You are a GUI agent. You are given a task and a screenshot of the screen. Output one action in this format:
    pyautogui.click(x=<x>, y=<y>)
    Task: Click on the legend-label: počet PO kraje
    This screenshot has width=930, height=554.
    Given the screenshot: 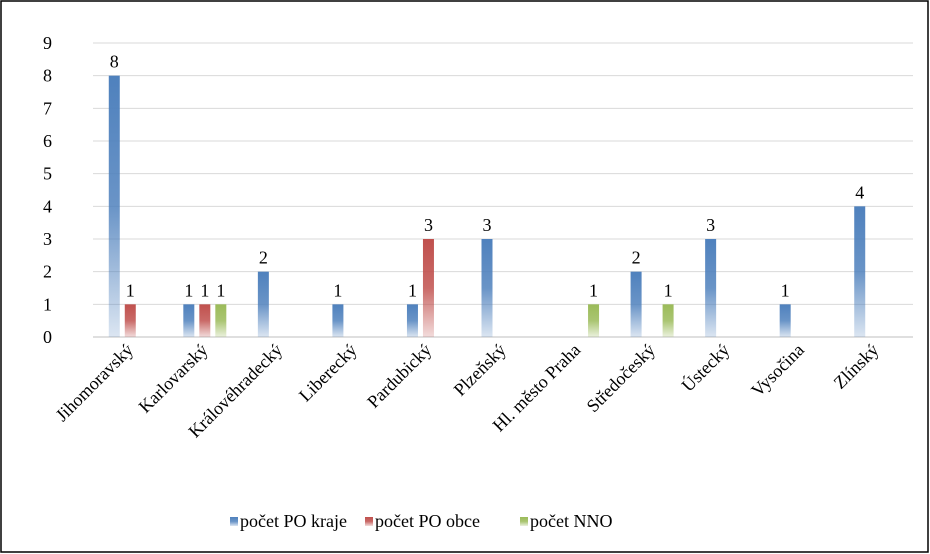 What is the action you would take?
    pyautogui.click(x=293, y=521)
    